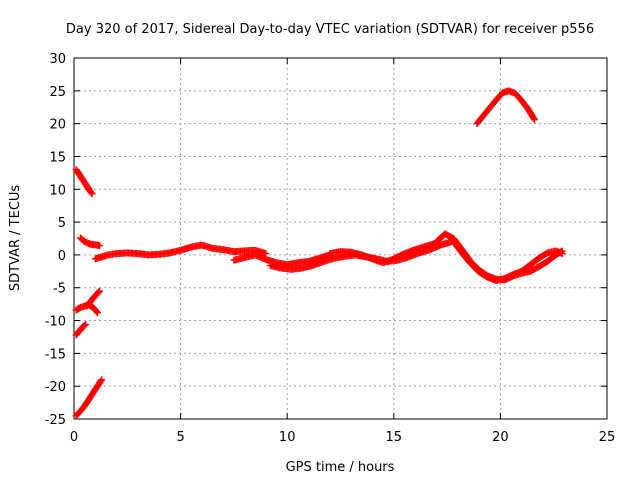  I want to click on y-tick-label: 15, so click(57, 157).